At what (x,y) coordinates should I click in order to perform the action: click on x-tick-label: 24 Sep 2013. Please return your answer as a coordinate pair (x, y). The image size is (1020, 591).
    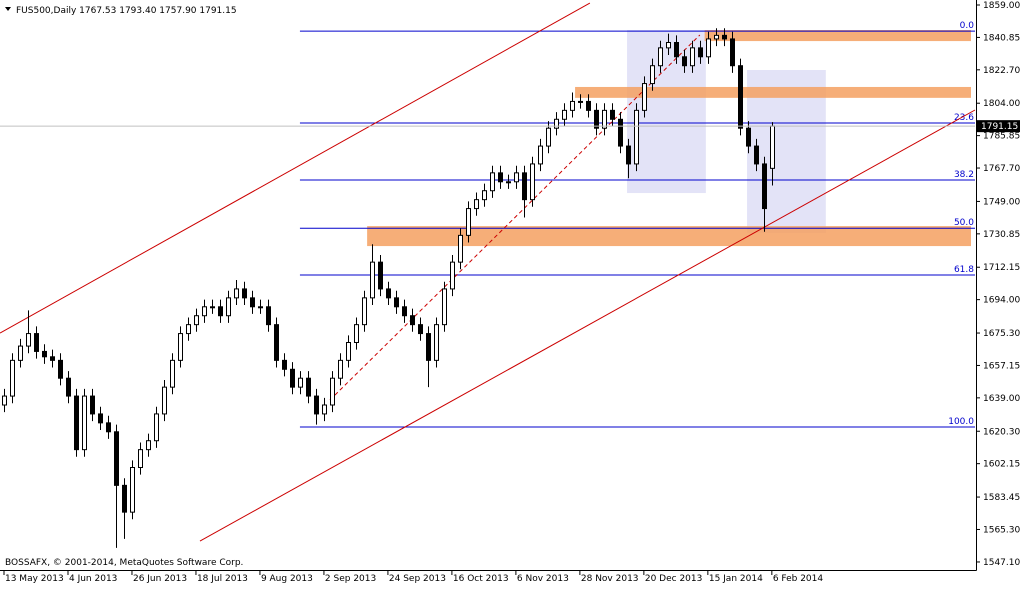
    Looking at the image, I should click on (417, 579).